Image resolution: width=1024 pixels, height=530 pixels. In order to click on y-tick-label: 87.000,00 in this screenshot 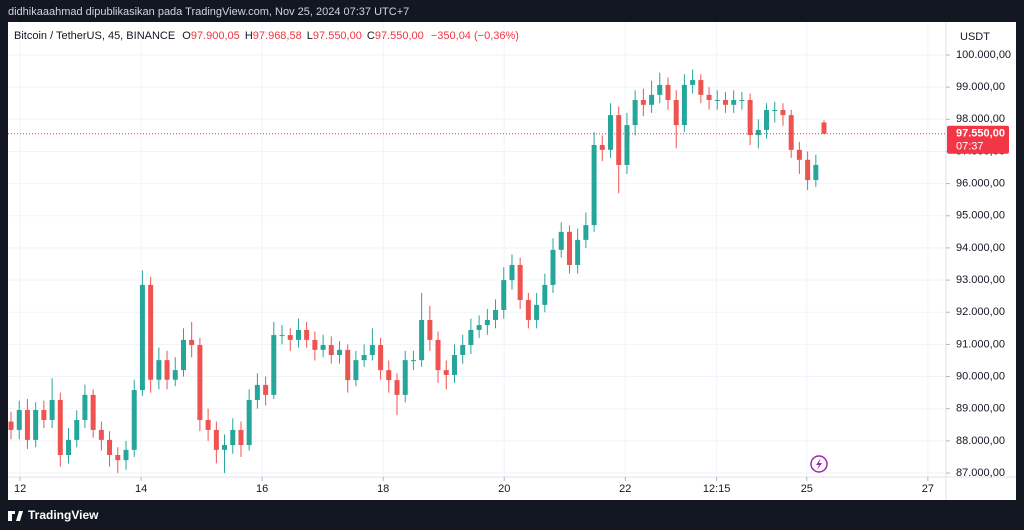, I will do `click(980, 473)`.